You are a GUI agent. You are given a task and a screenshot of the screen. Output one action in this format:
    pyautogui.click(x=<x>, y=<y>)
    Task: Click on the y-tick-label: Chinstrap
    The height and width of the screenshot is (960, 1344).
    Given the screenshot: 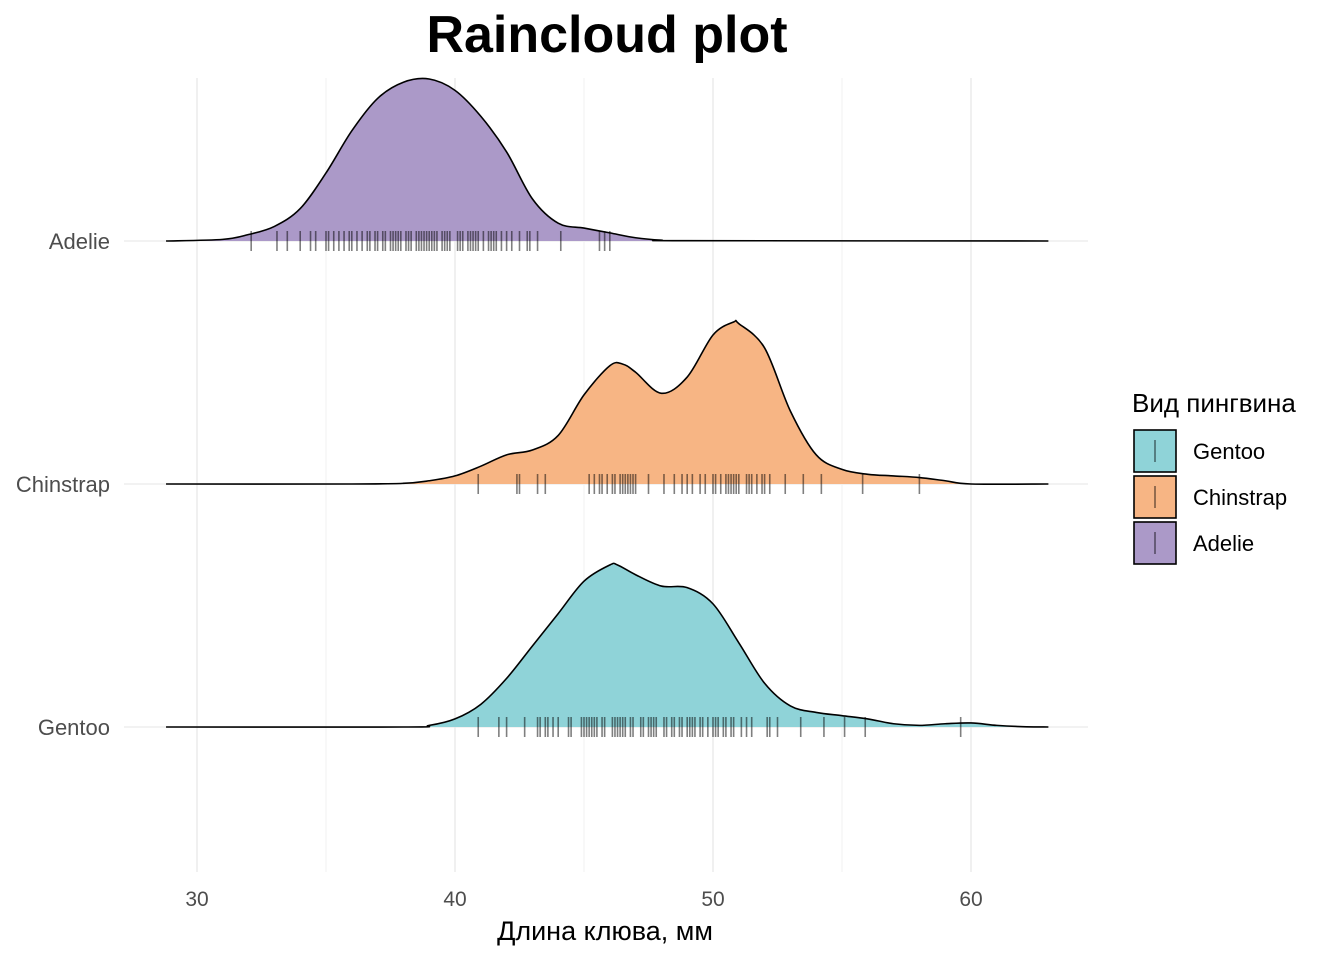 What is the action you would take?
    pyautogui.click(x=63, y=484)
    